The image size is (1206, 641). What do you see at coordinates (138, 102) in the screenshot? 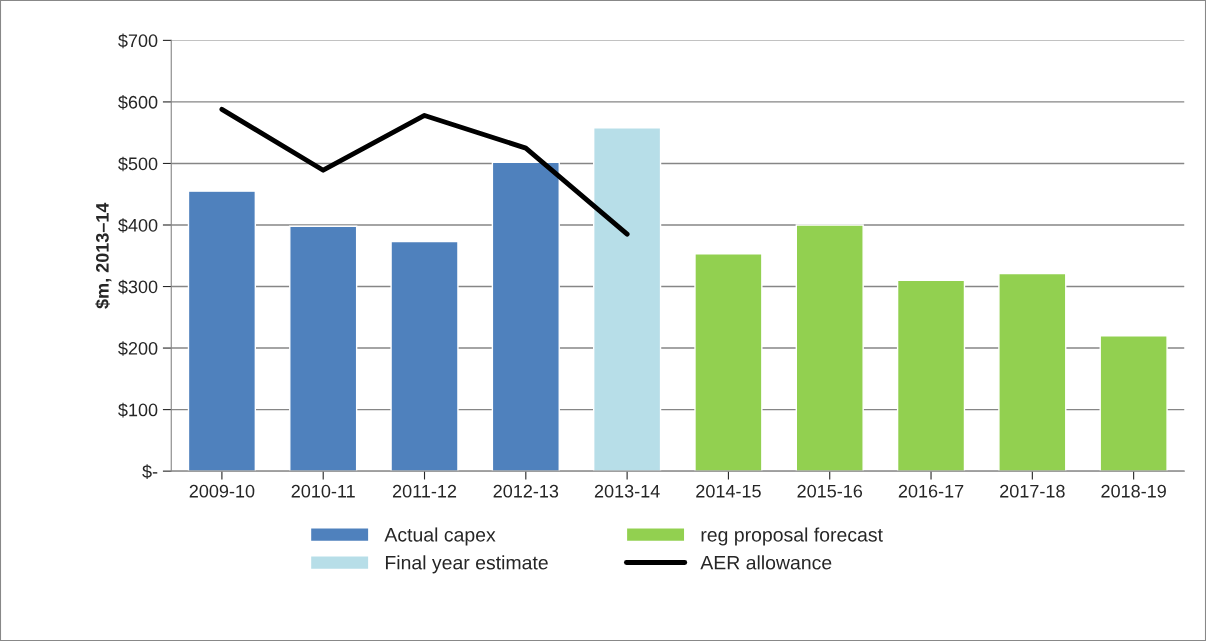
I see `y-tick-label: $600` at bounding box center [138, 102].